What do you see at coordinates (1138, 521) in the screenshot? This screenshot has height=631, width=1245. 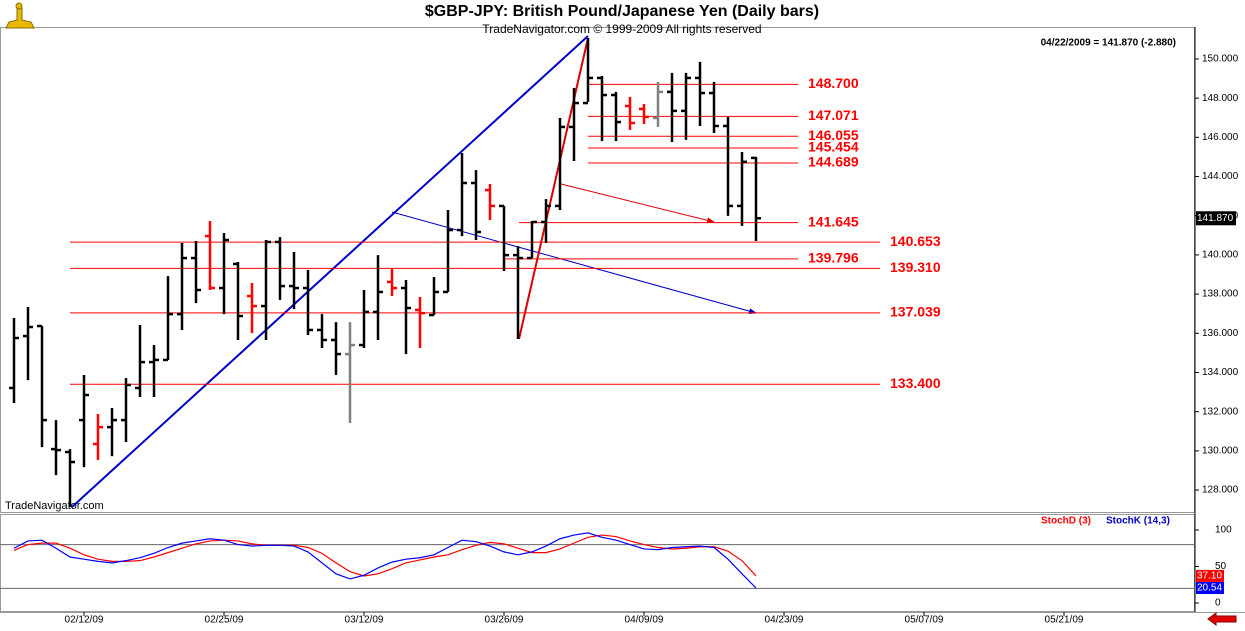 I see `legend-entry: StochK (14,3)` at bounding box center [1138, 521].